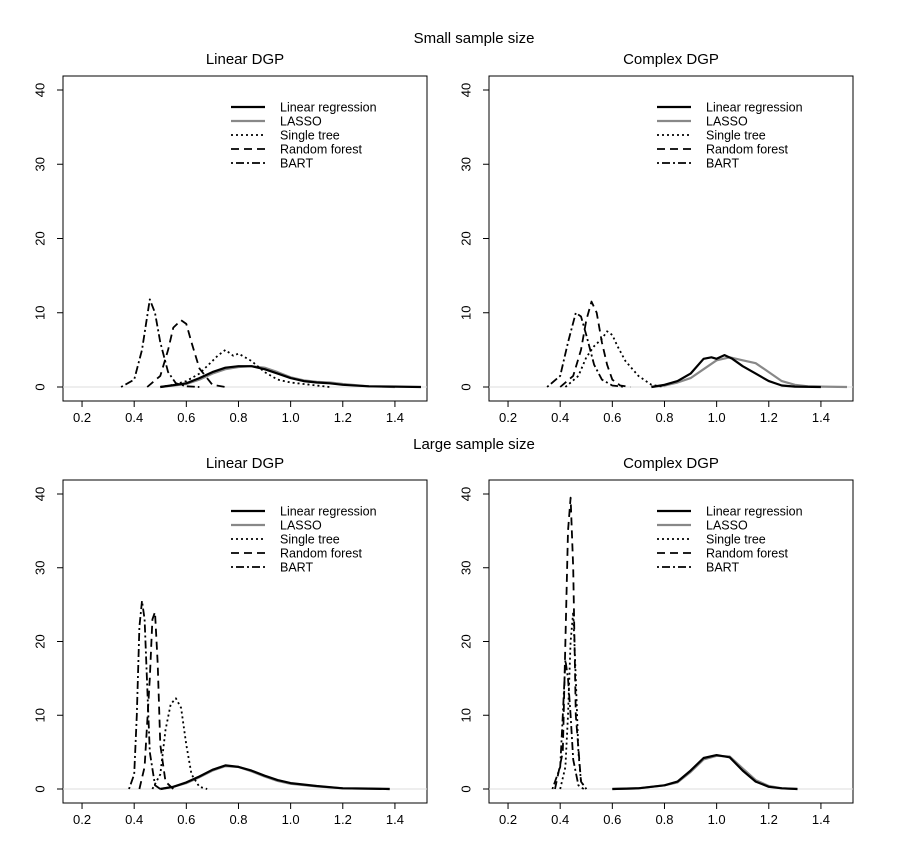 This screenshot has height=850, width=900. I want to click on row-title-large: Large sample size, so click(474, 444).